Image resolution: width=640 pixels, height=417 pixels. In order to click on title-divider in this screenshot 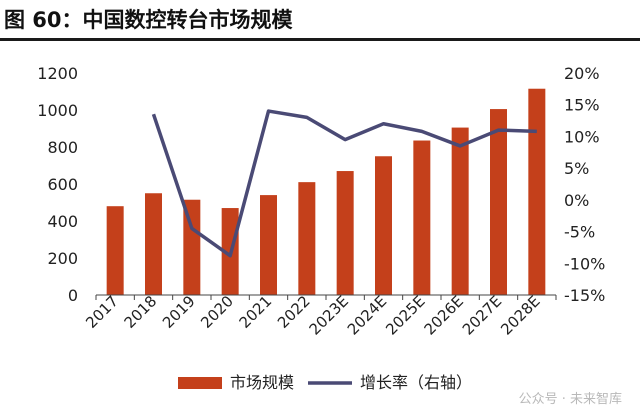, I will do `click(320, 39)`.